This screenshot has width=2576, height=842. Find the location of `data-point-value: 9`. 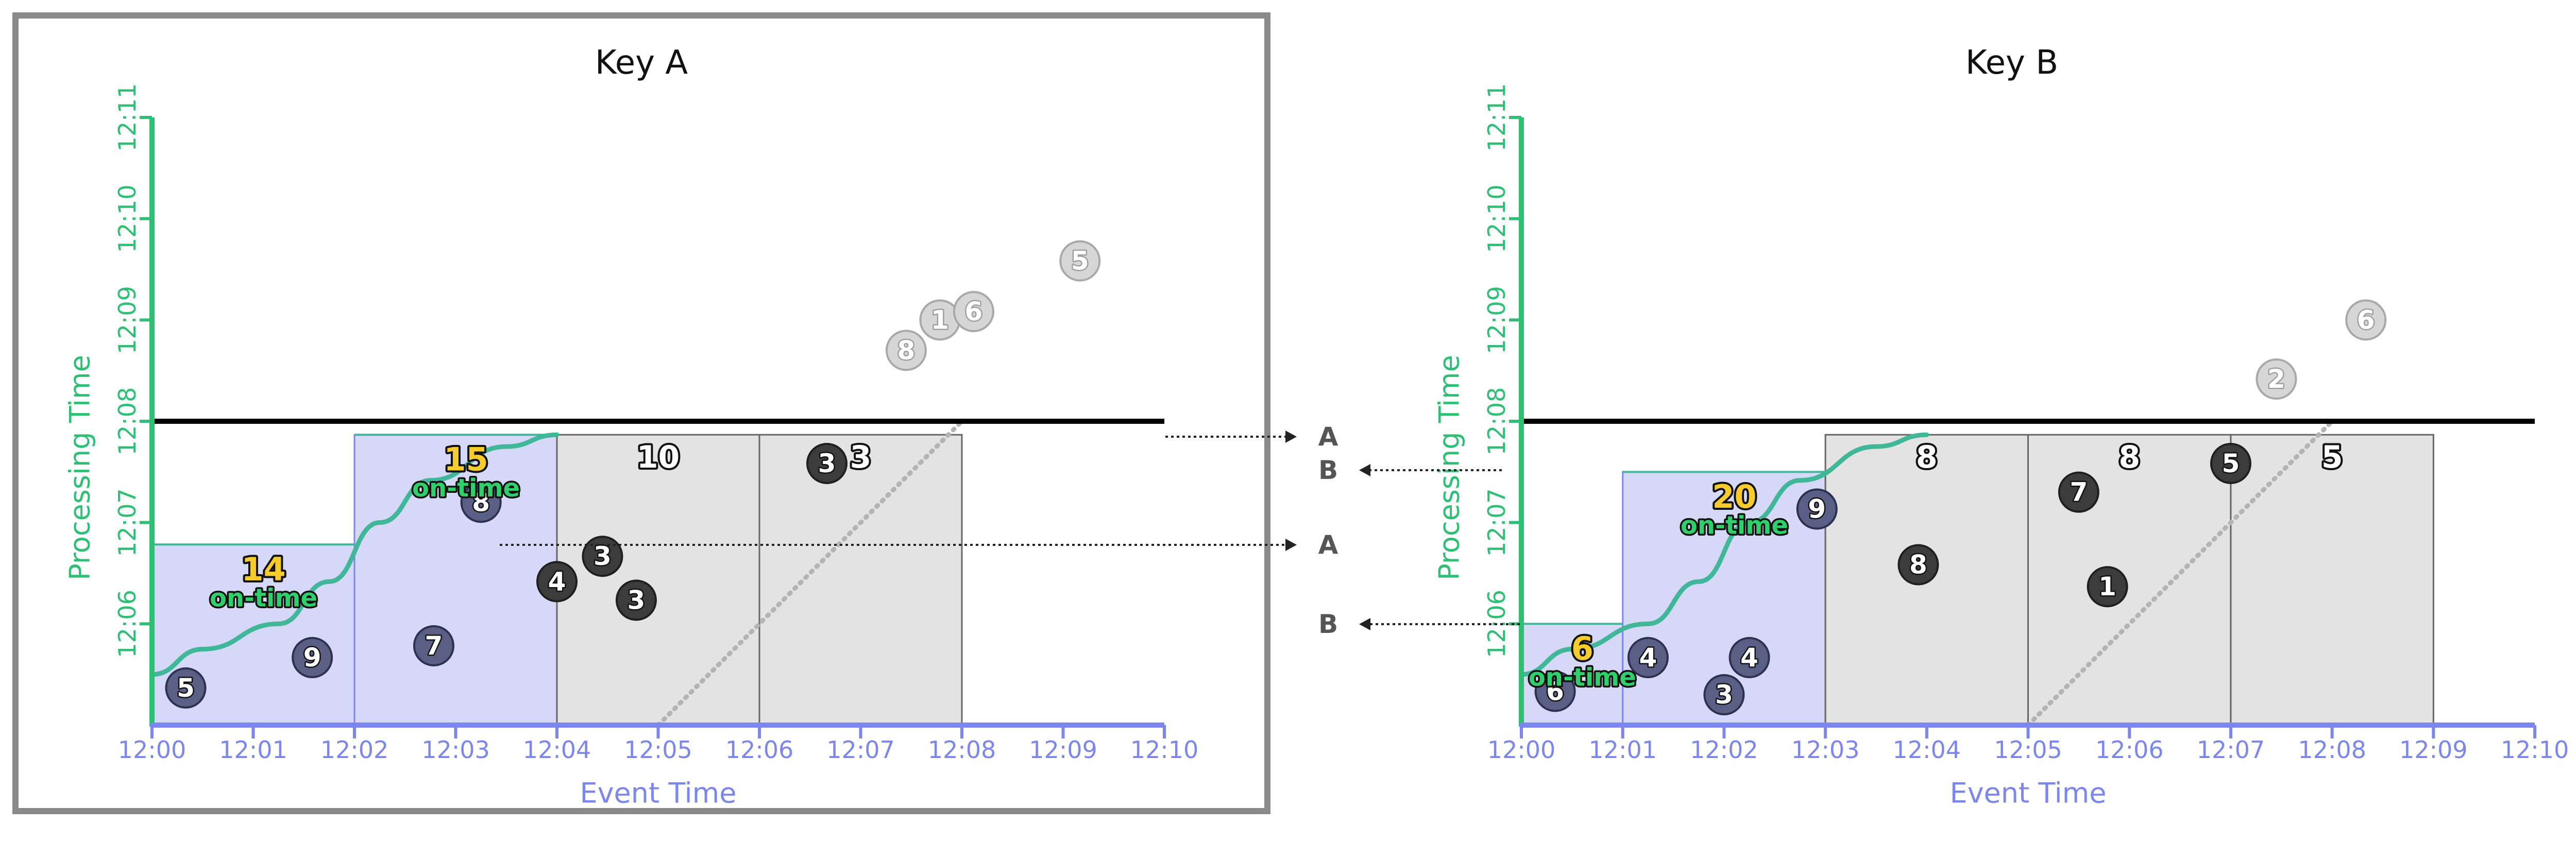

data-point-value: 9 is located at coordinates (1817, 509).